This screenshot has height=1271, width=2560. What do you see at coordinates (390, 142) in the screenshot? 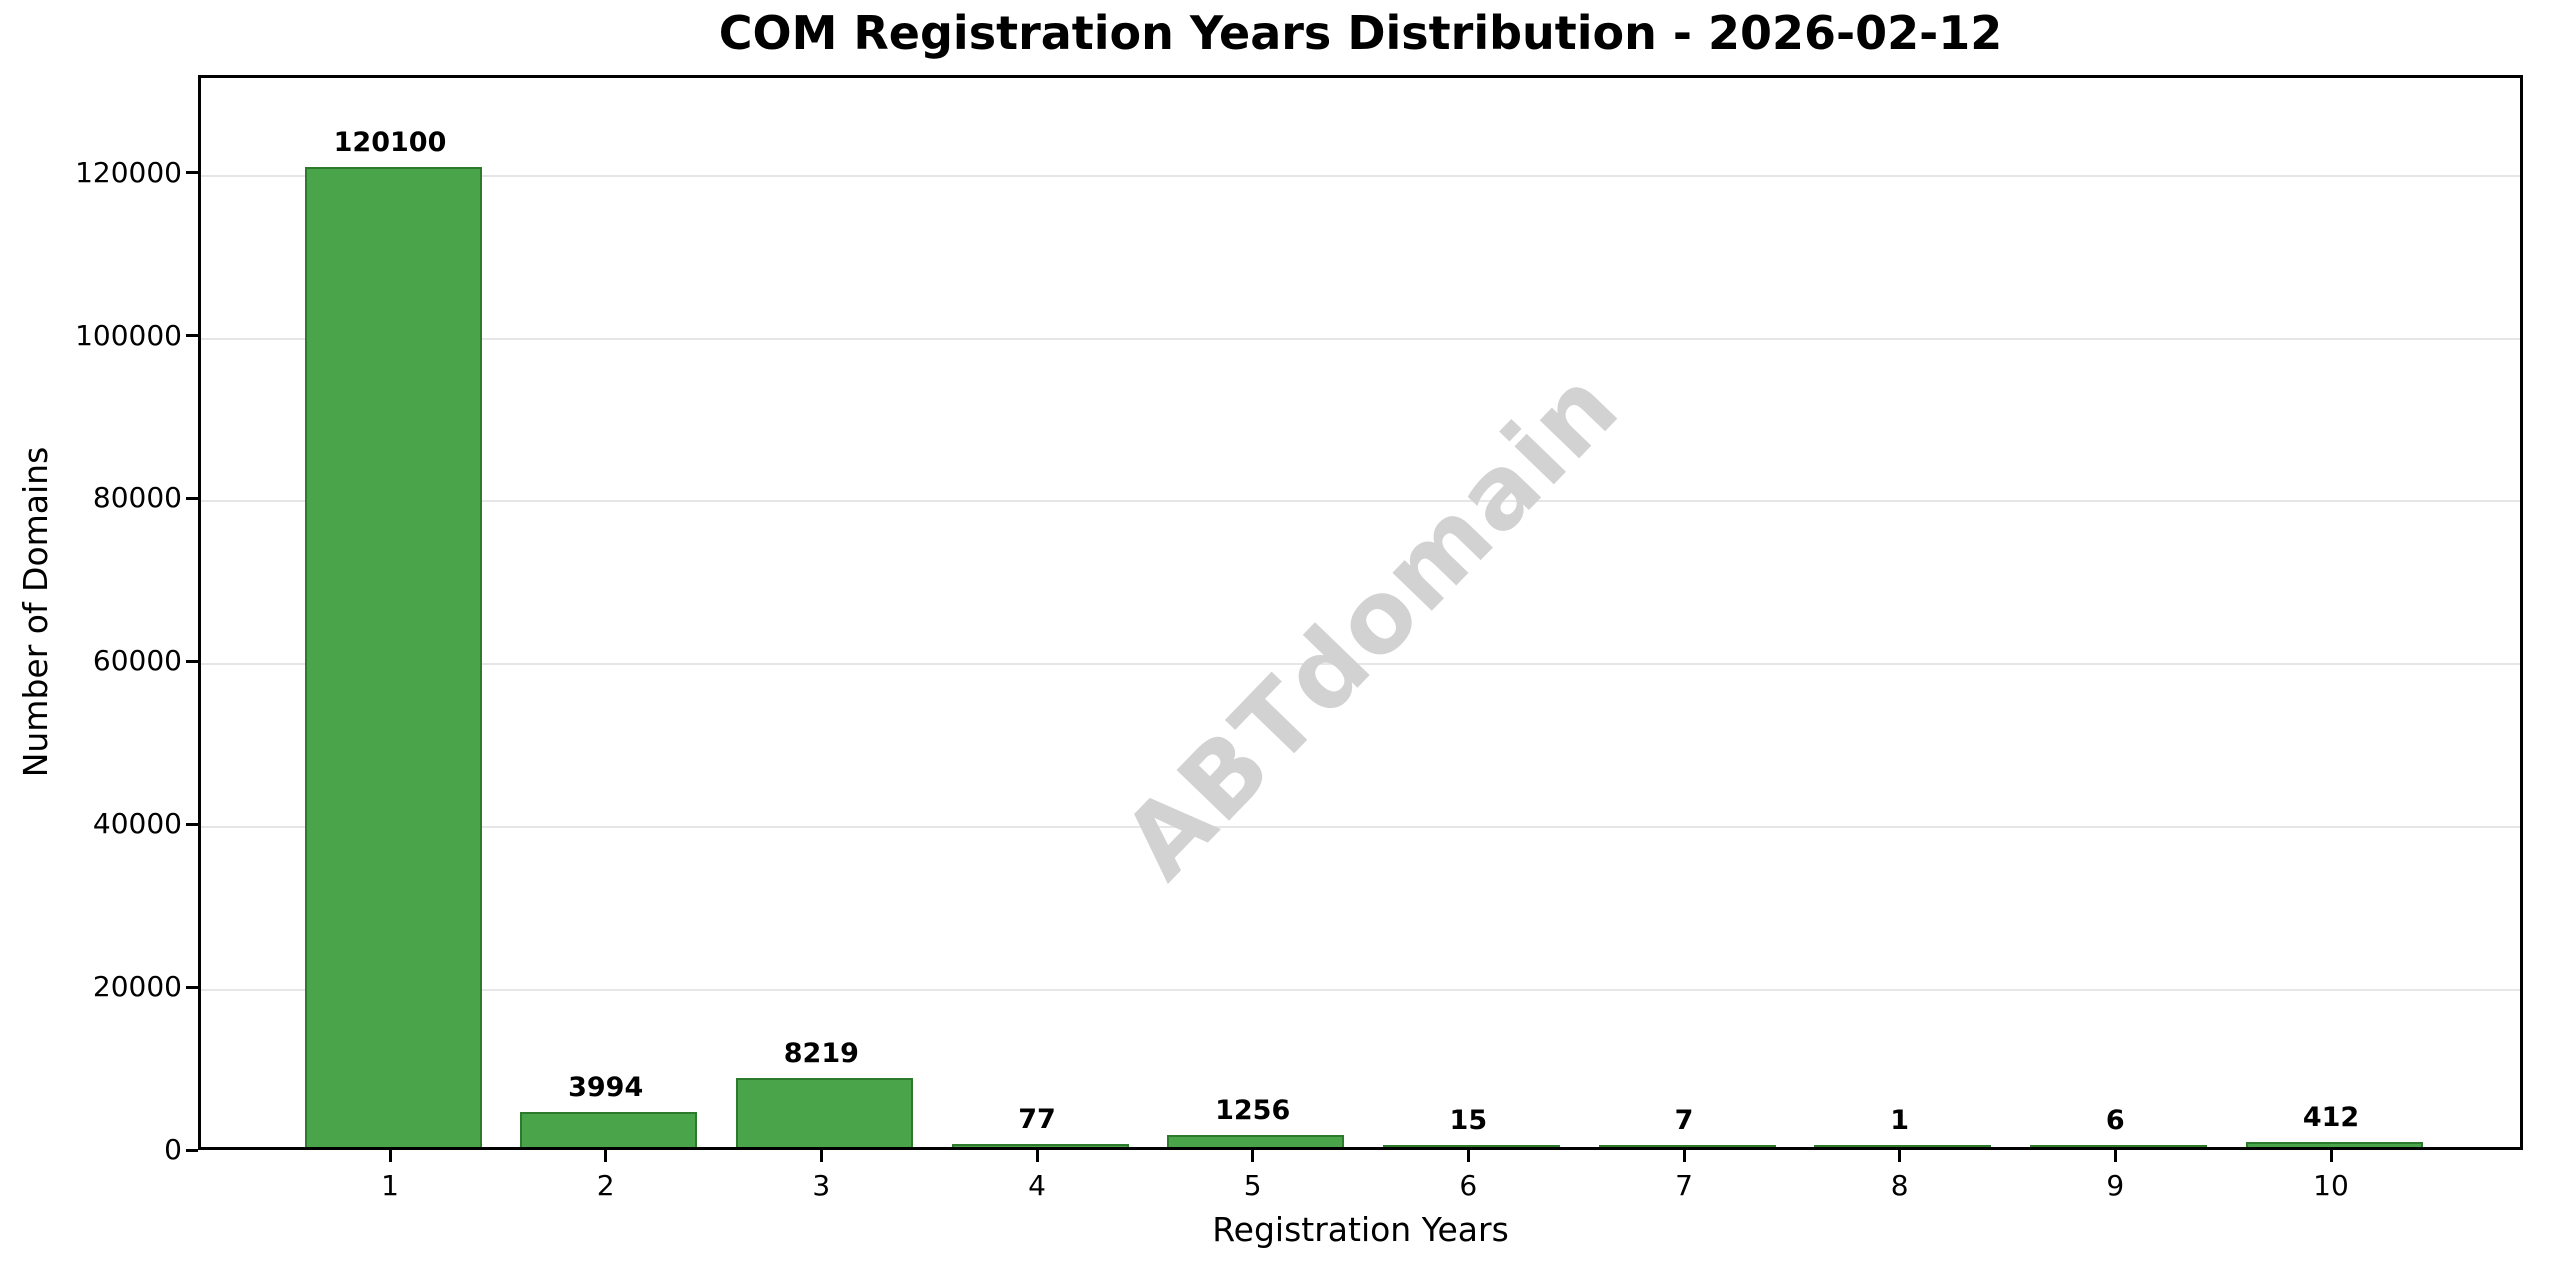
I see `bar-value-label: 120100` at bounding box center [390, 142].